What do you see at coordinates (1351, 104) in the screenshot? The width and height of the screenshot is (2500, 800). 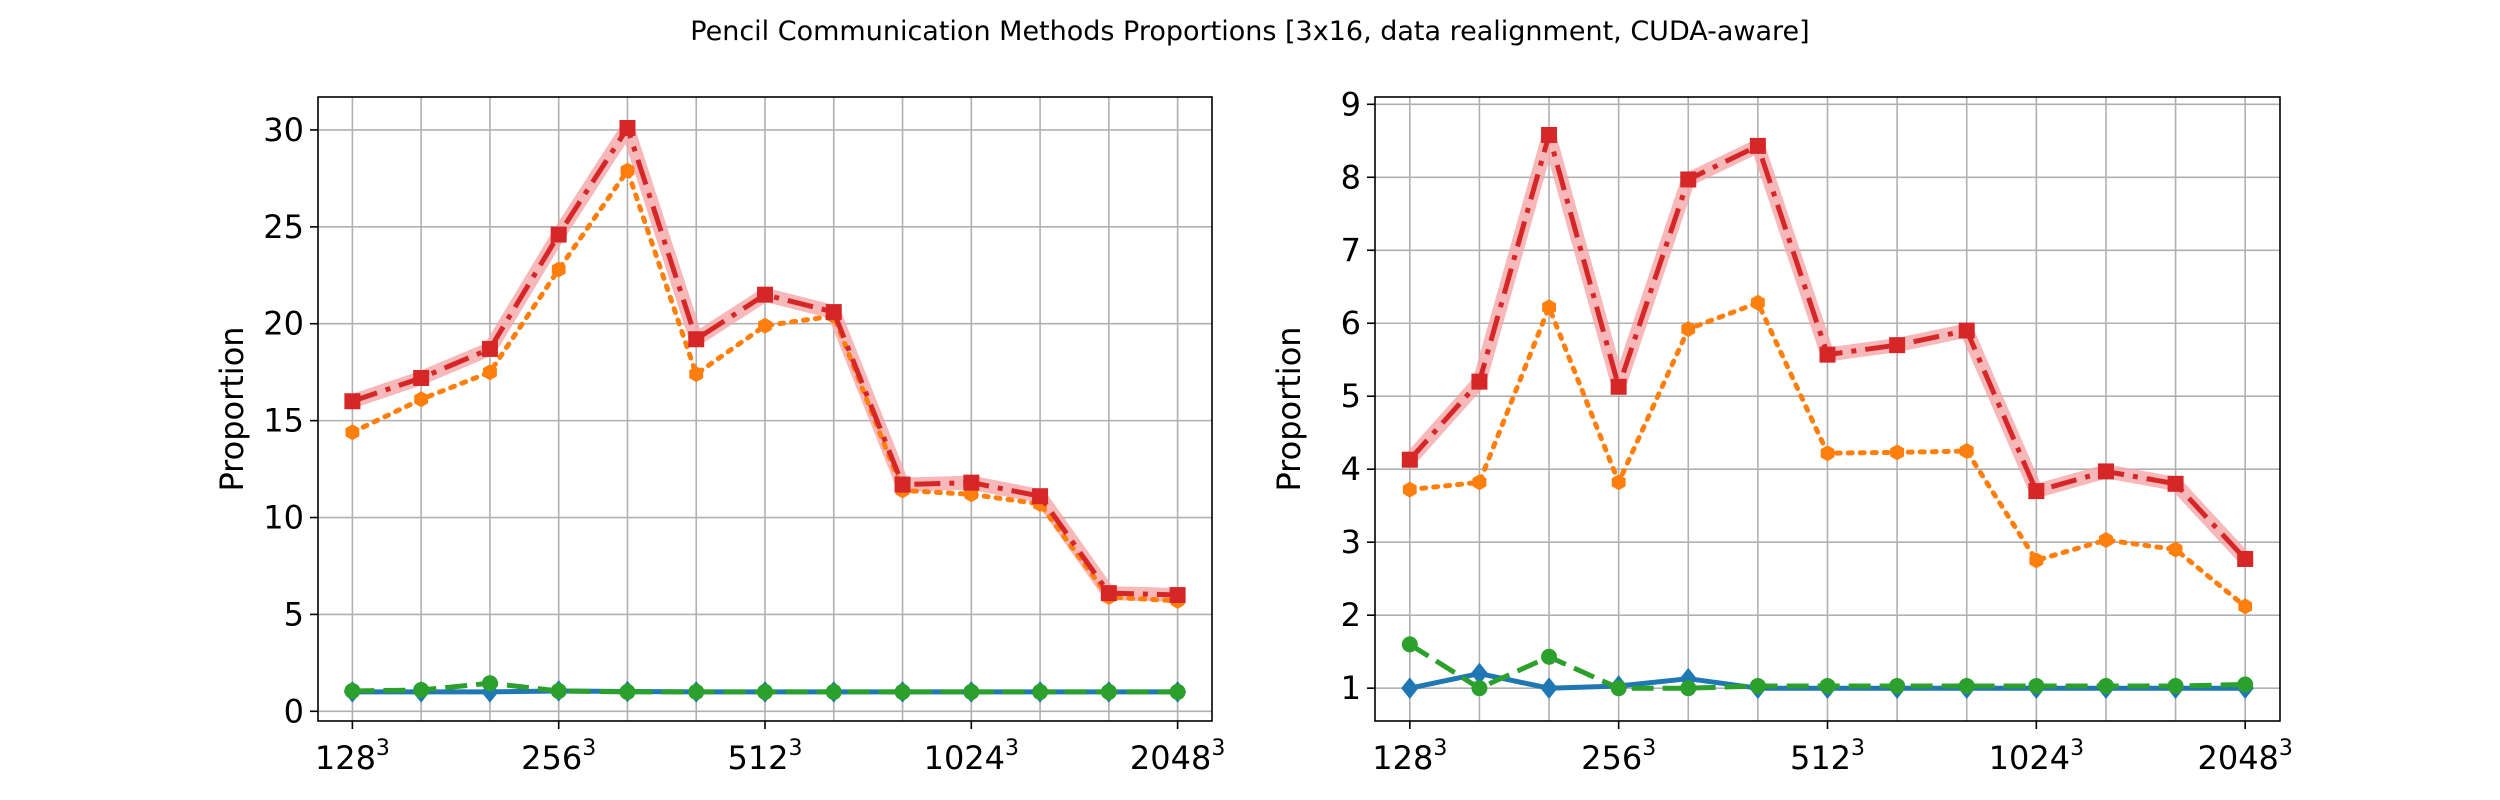 I see `y-tick-label: 9` at bounding box center [1351, 104].